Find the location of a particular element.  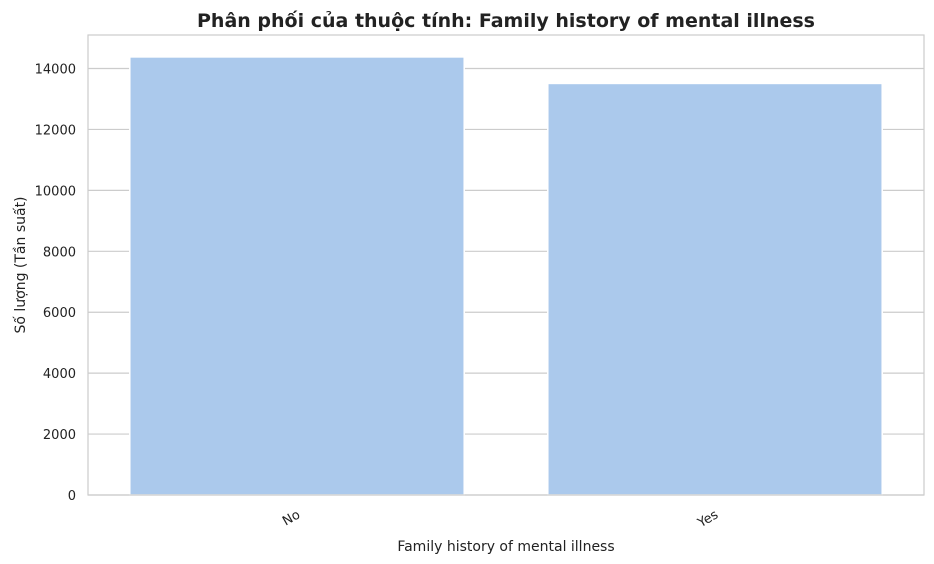

y-tick-label: 0 is located at coordinates (72, 496).